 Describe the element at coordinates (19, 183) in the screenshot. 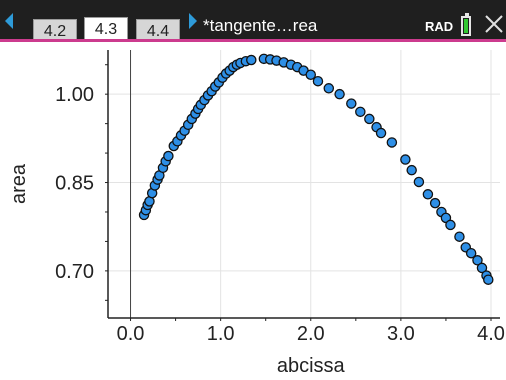

I see `y-axis-label: area` at that location.